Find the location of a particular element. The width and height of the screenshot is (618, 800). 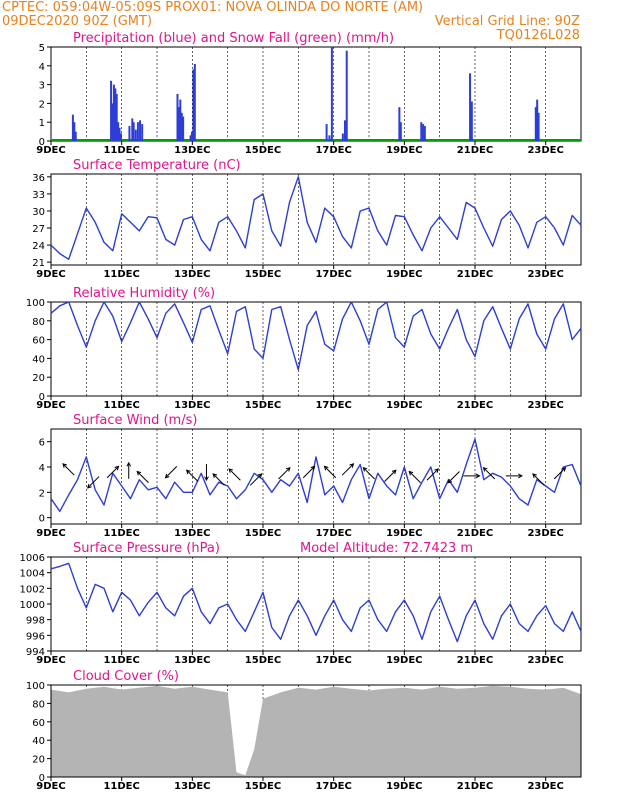

cloud-cover-area is located at coordinates (316, 731).